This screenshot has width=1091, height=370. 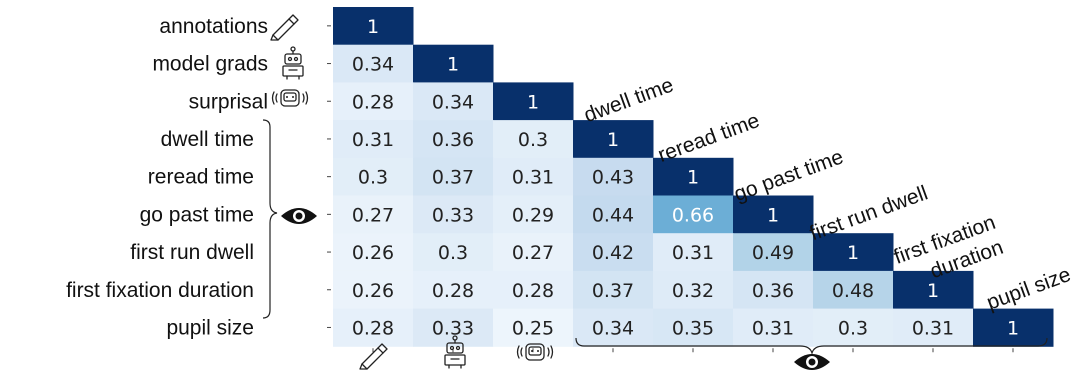 I want to click on left-brace, so click(x=270, y=219).